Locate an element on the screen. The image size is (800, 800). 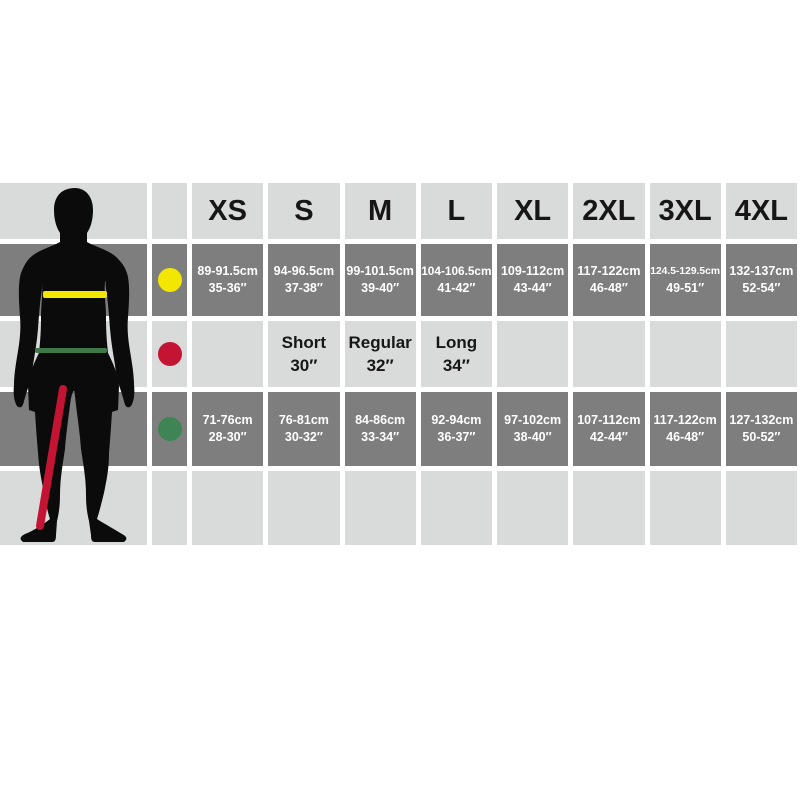
male-silhouette is located at coordinates (74, 365).